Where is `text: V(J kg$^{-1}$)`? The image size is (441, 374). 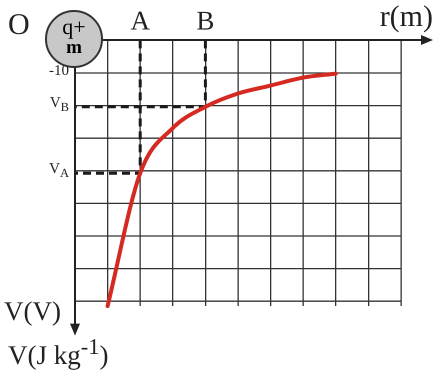
text: V(J kg$^{-1}$) is located at coordinates (58, 352).